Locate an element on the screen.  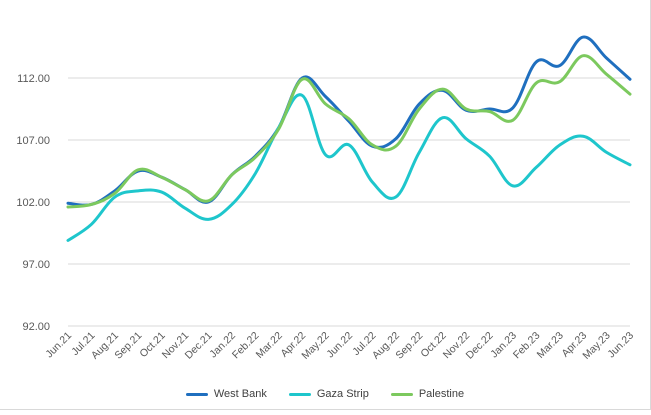
y-tick-label: 107.00 is located at coordinates (33, 141).